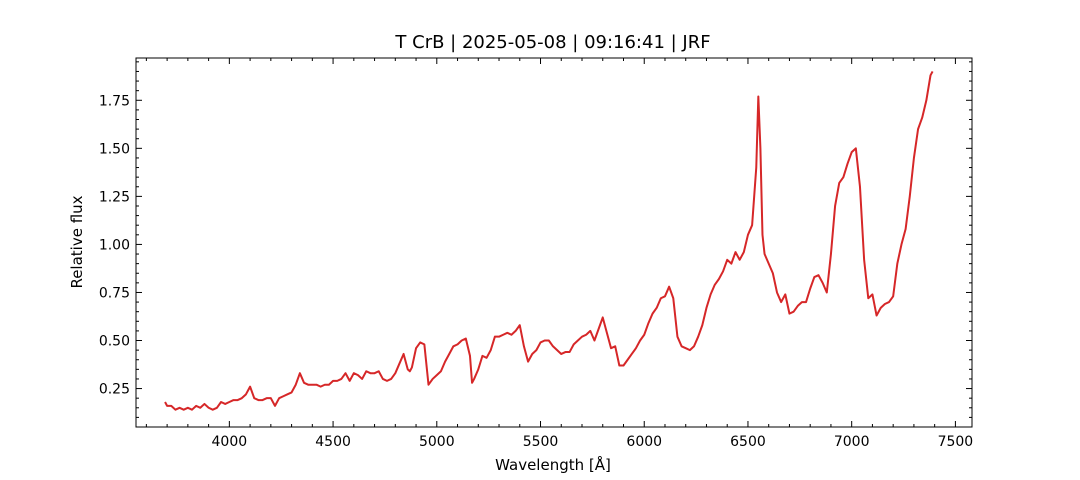 The height and width of the screenshot is (480, 1080). What do you see at coordinates (114, 245) in the screenshot?
I see `y-tick-label: 1.00` at bounding box center [114, 245].